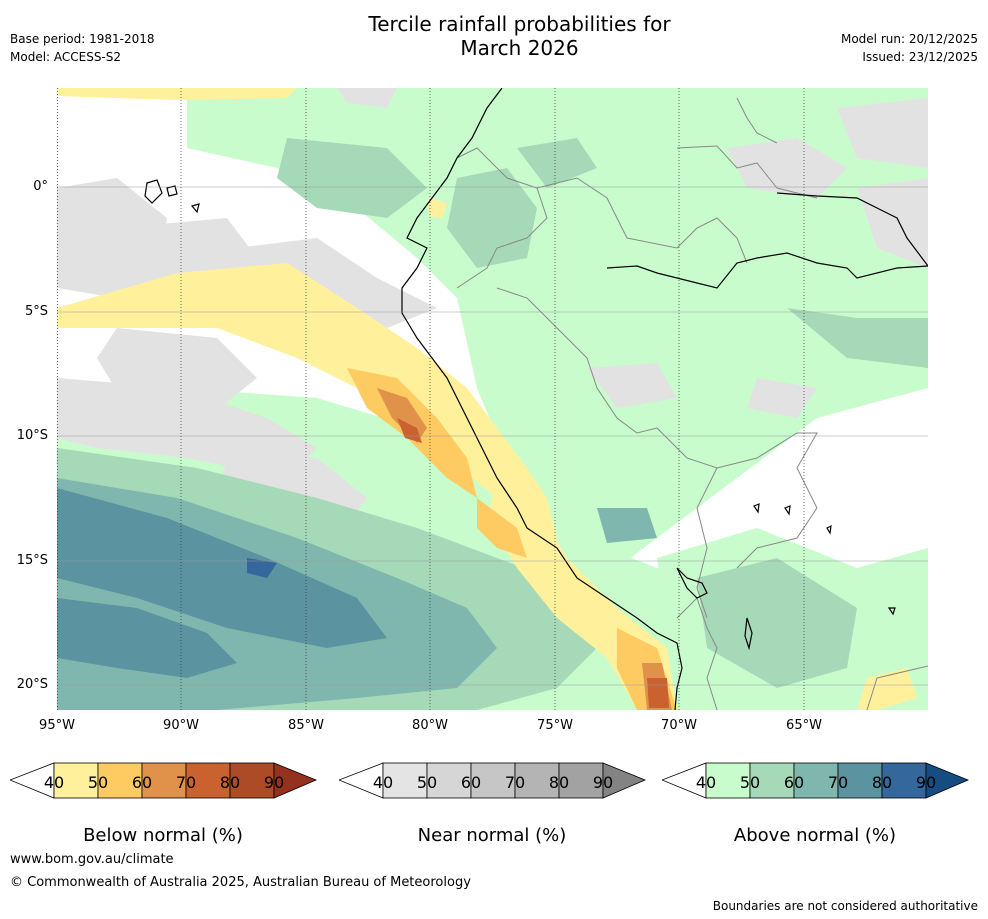 This screenshot has height=919, width=988. What do you see at coordinates (57, 725) in the screenshot?
I see `lon-label-95w: 95°W` at bounding box center [57, 725].